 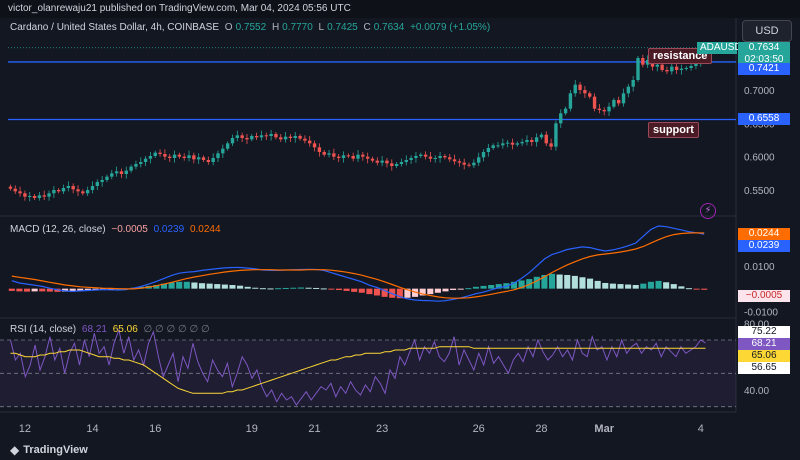 What do you see at coordinates (764, 69) in the screenshot?
I see `resistance-price-tag: 0.7421` at bounding box center [764, 69].